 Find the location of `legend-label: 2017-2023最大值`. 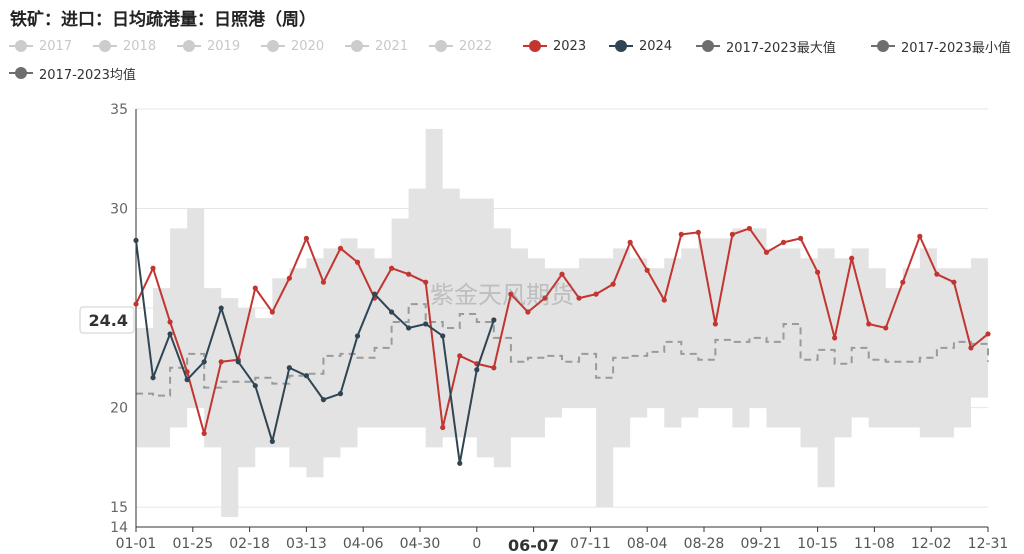

legend-label: 2017-2023最大值 is located at coordinates (781, 48).